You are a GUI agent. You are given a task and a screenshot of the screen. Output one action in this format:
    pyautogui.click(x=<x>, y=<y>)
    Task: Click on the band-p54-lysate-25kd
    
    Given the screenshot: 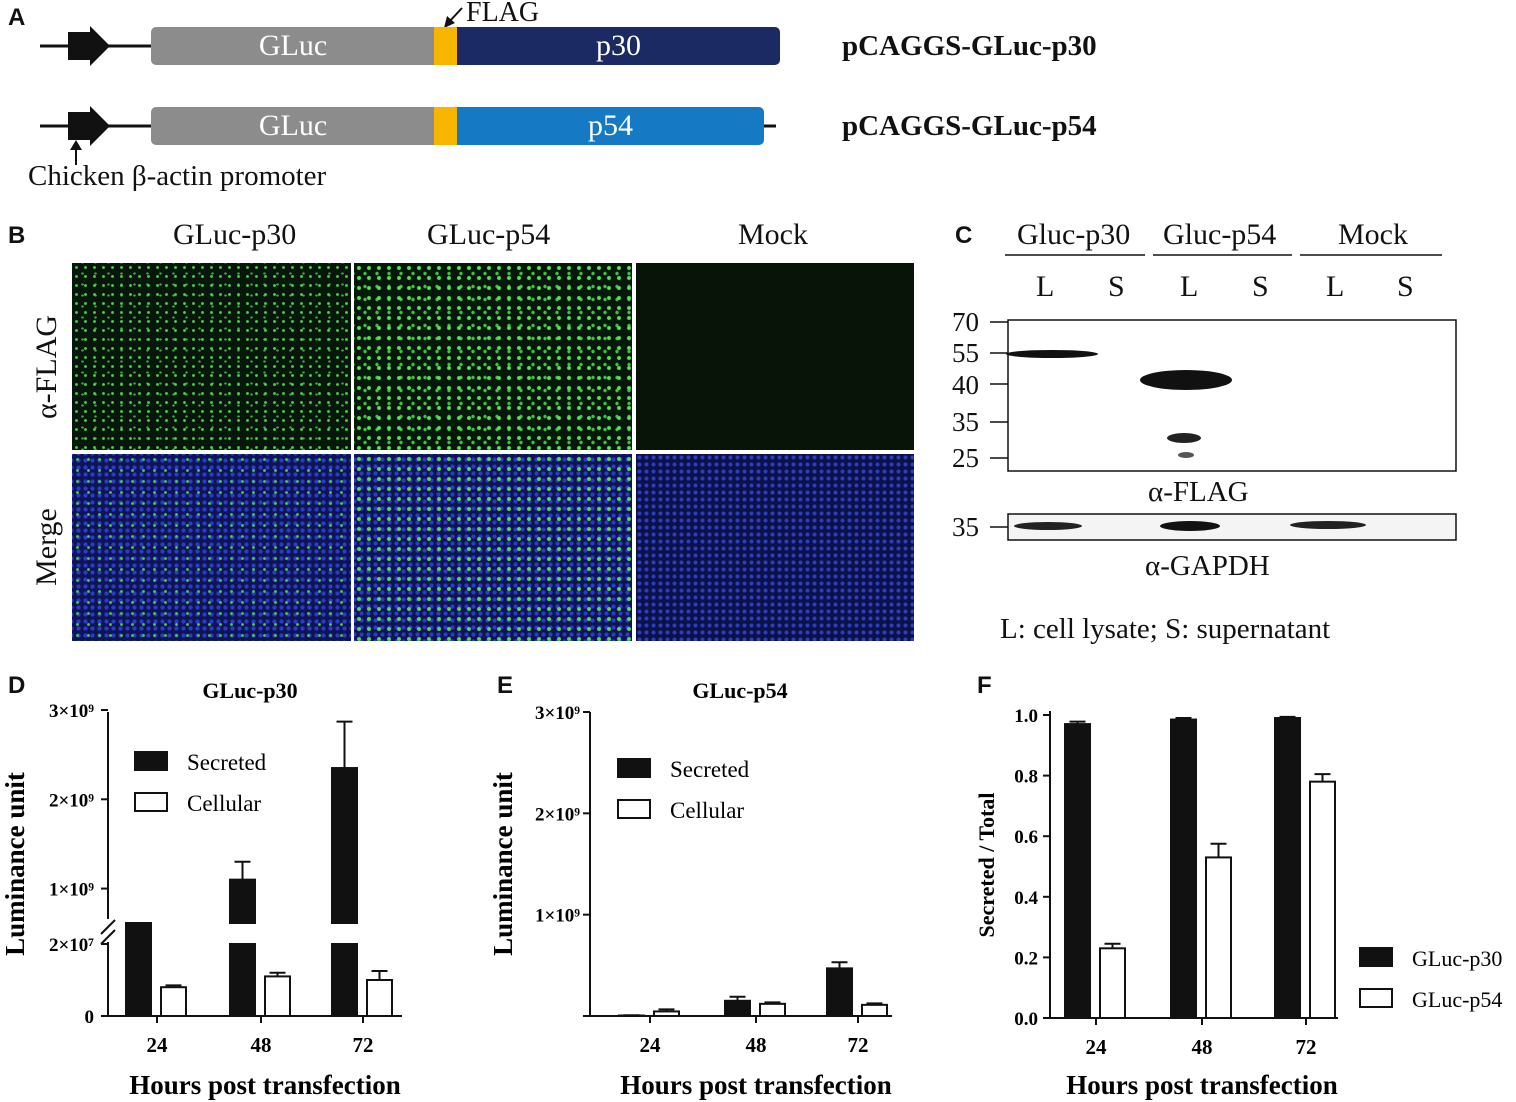 What is the action you would take?
    pyautogui.click(x=1186, y=455)
    